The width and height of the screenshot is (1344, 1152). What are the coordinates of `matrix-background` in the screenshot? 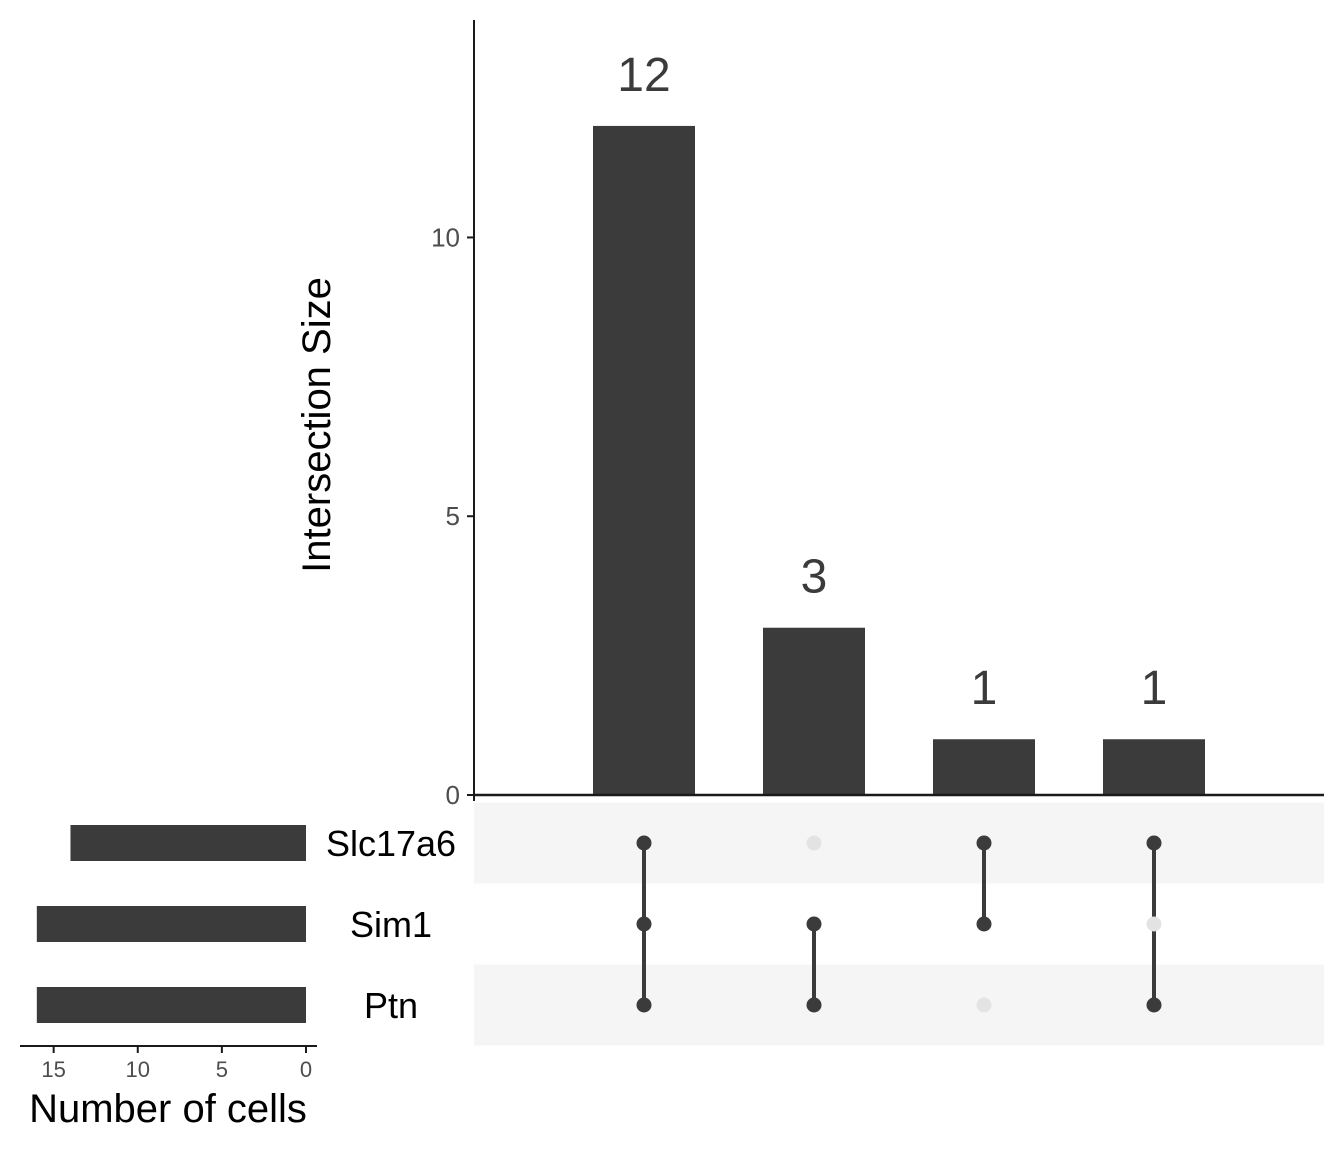 It's located at (899, 924).